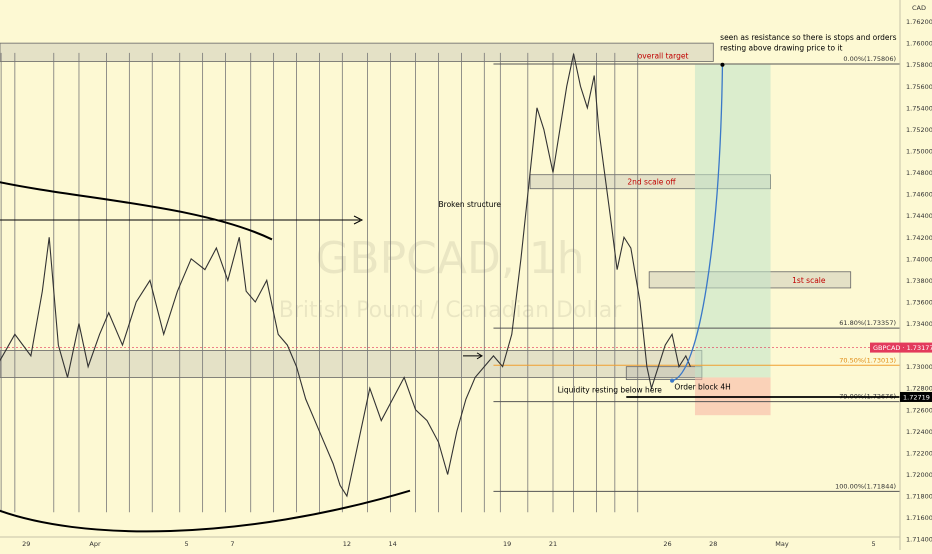 Image resolution: width=932 pixels, height=554 pixels. Describe the element at coordinates (347, 544) in the screenshot. I see `x-tick-label: 12` at that location.